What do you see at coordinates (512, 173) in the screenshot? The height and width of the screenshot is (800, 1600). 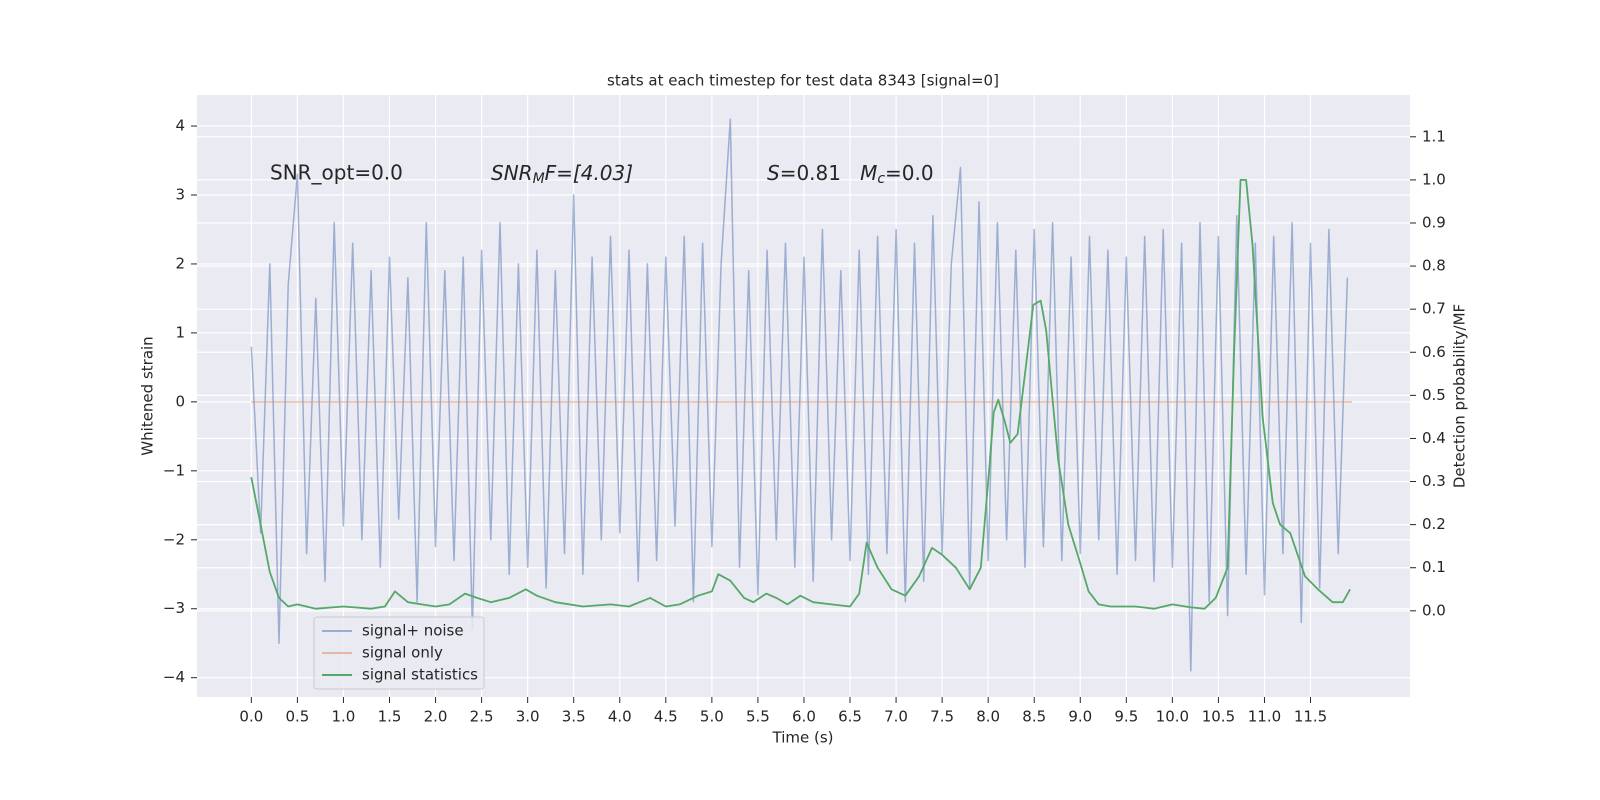 I see `annotation-part: SNR` at bounding box center [512, 173].